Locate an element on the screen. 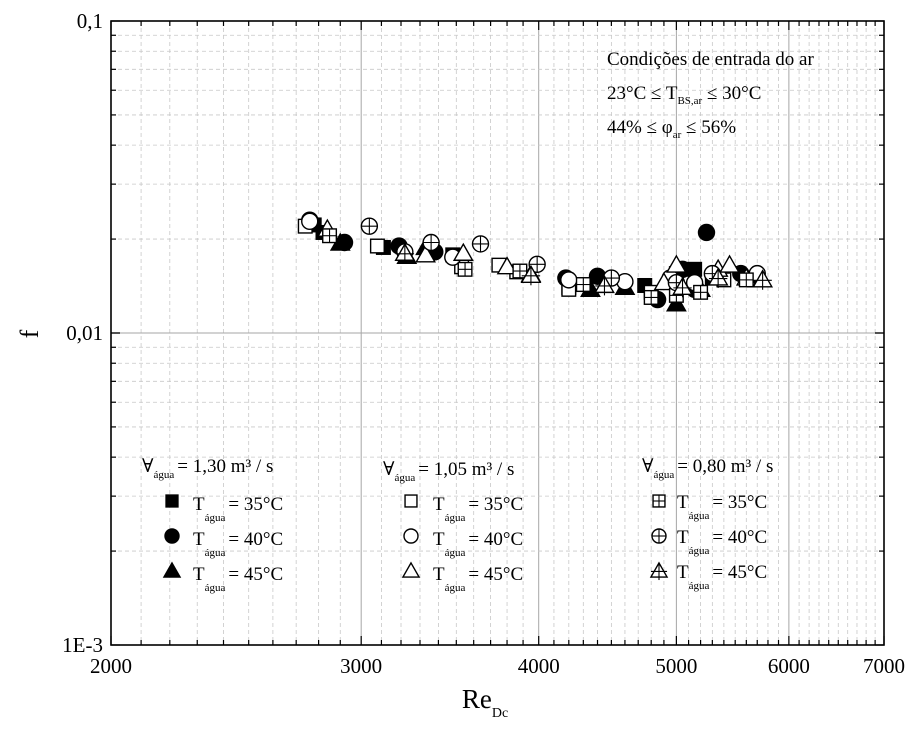  legend-group-title: ∀água = 1,05 m³ / s is located at coordinates (448, 471).